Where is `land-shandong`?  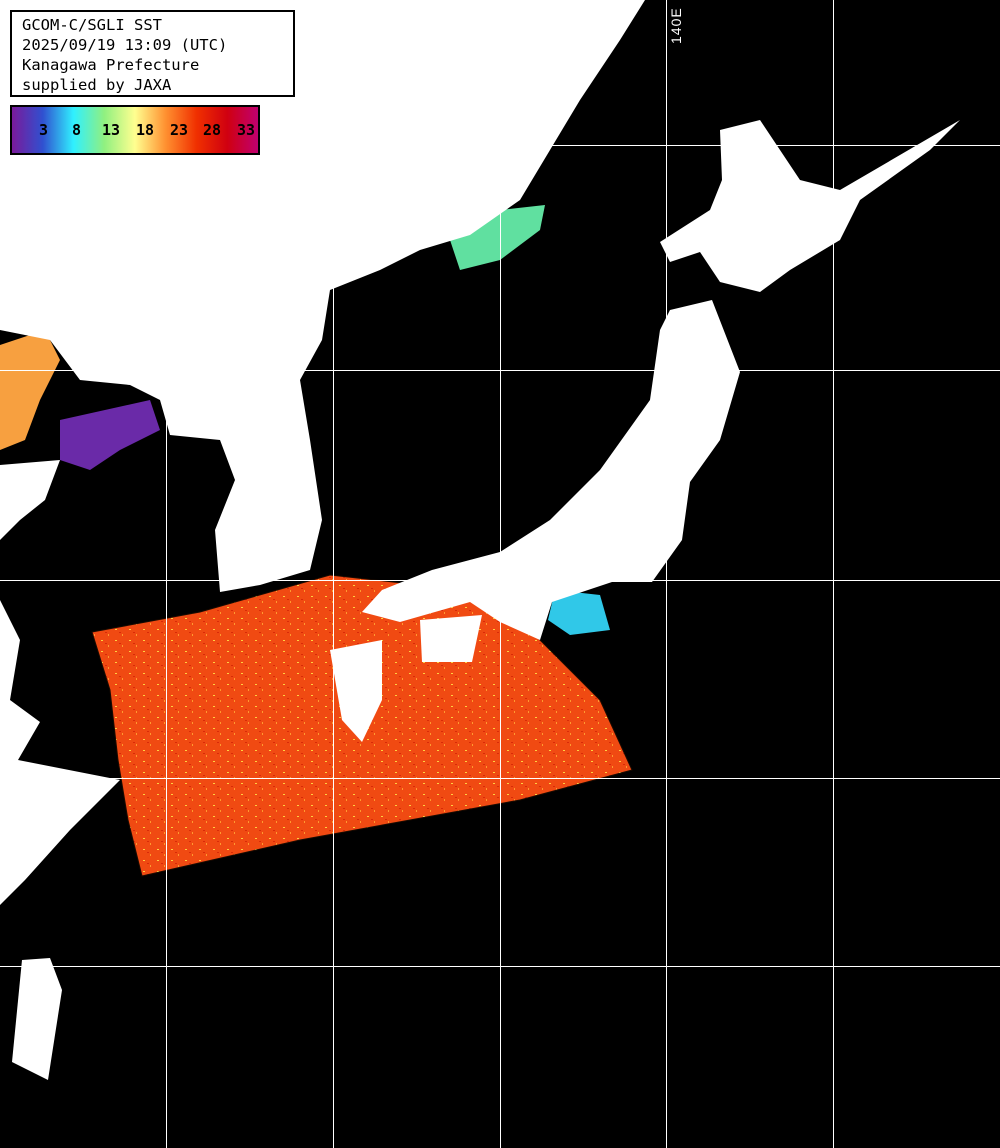
land-shandong is located at coordinates (30, 500).